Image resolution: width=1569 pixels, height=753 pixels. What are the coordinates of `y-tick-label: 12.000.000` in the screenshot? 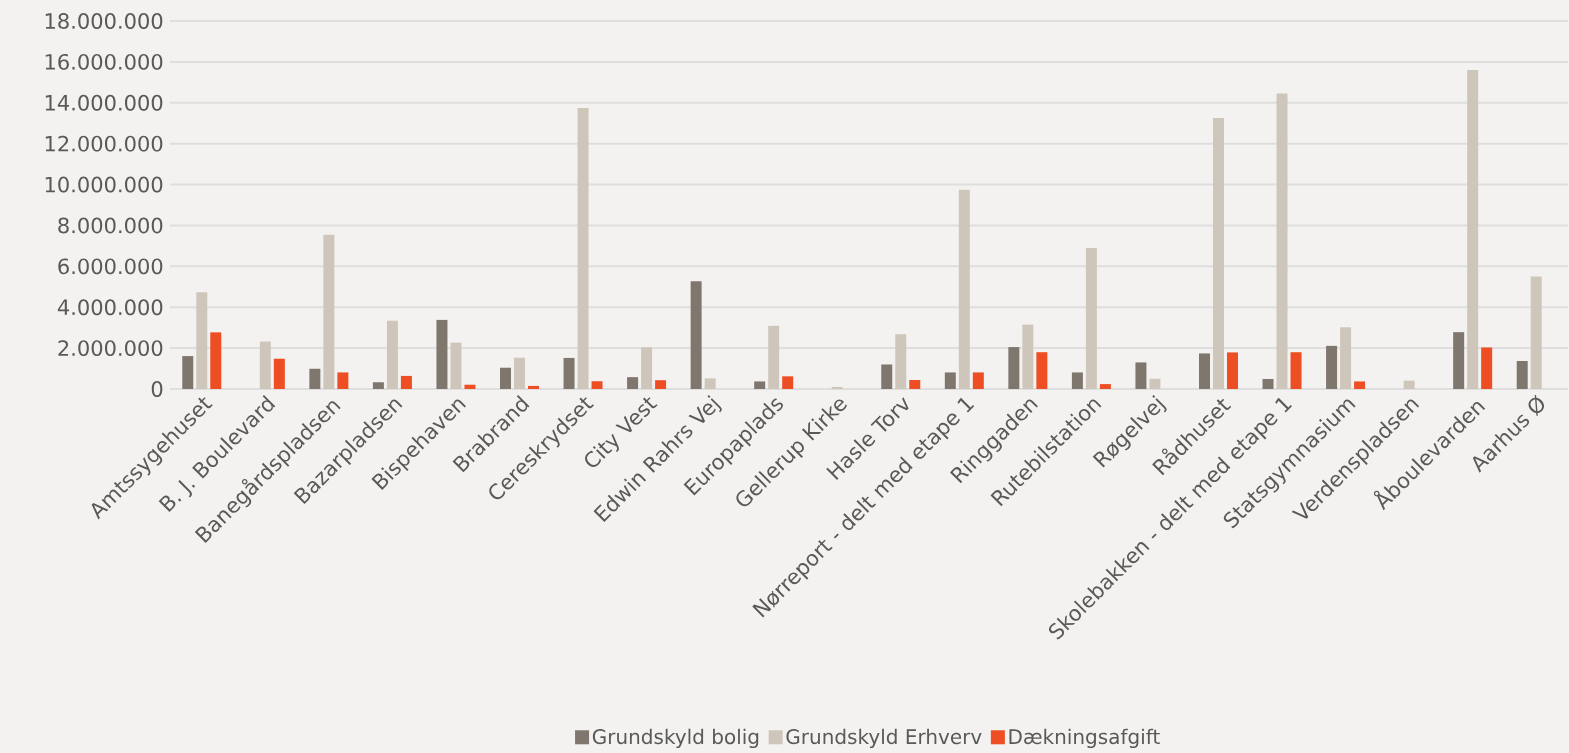 It's located at (104, 143).